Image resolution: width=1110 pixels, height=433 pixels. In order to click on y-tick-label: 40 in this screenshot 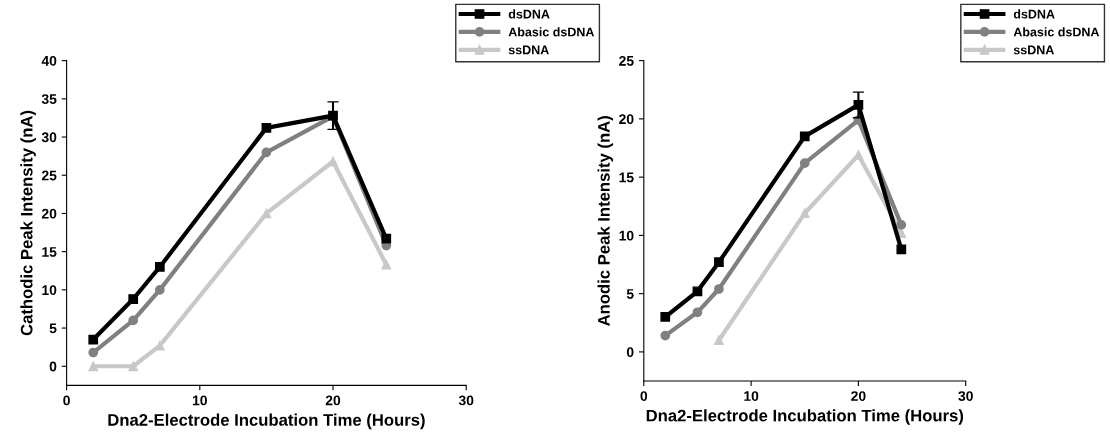, I will do `click(49, 60)`.